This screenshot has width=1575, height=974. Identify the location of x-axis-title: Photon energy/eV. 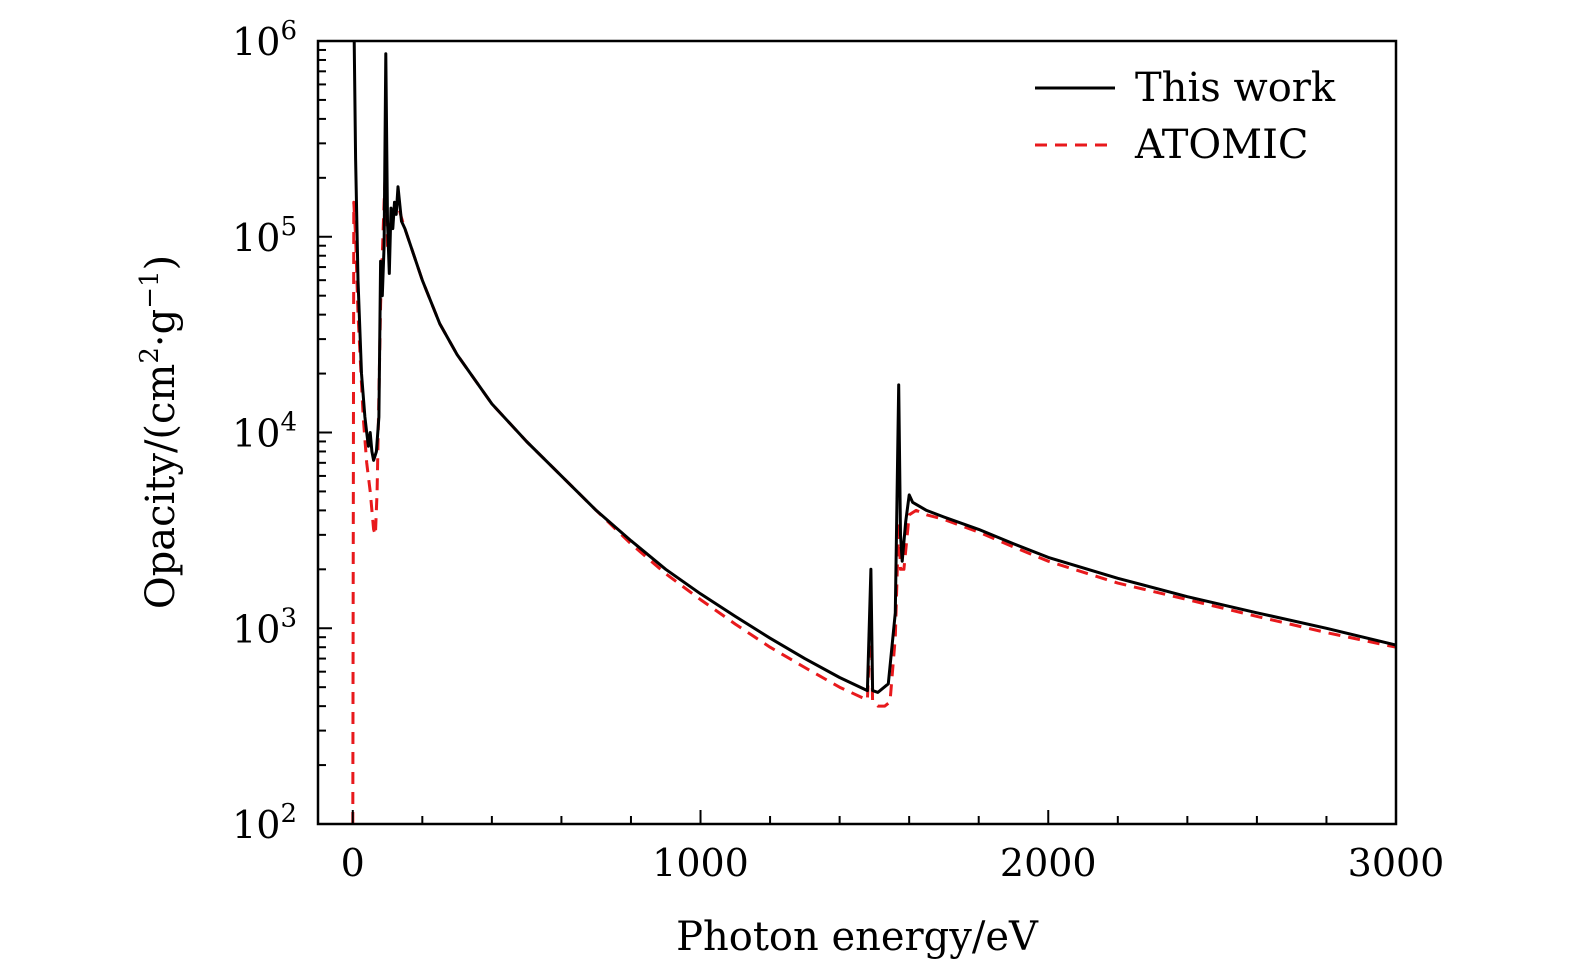
(857, 937).